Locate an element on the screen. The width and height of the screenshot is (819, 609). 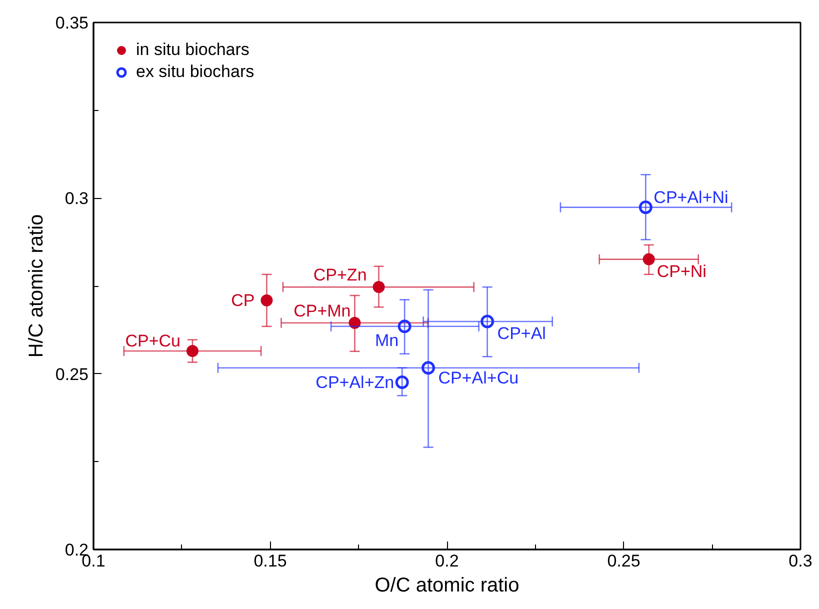
annotation: Mn is located at coordinates (386, 340).